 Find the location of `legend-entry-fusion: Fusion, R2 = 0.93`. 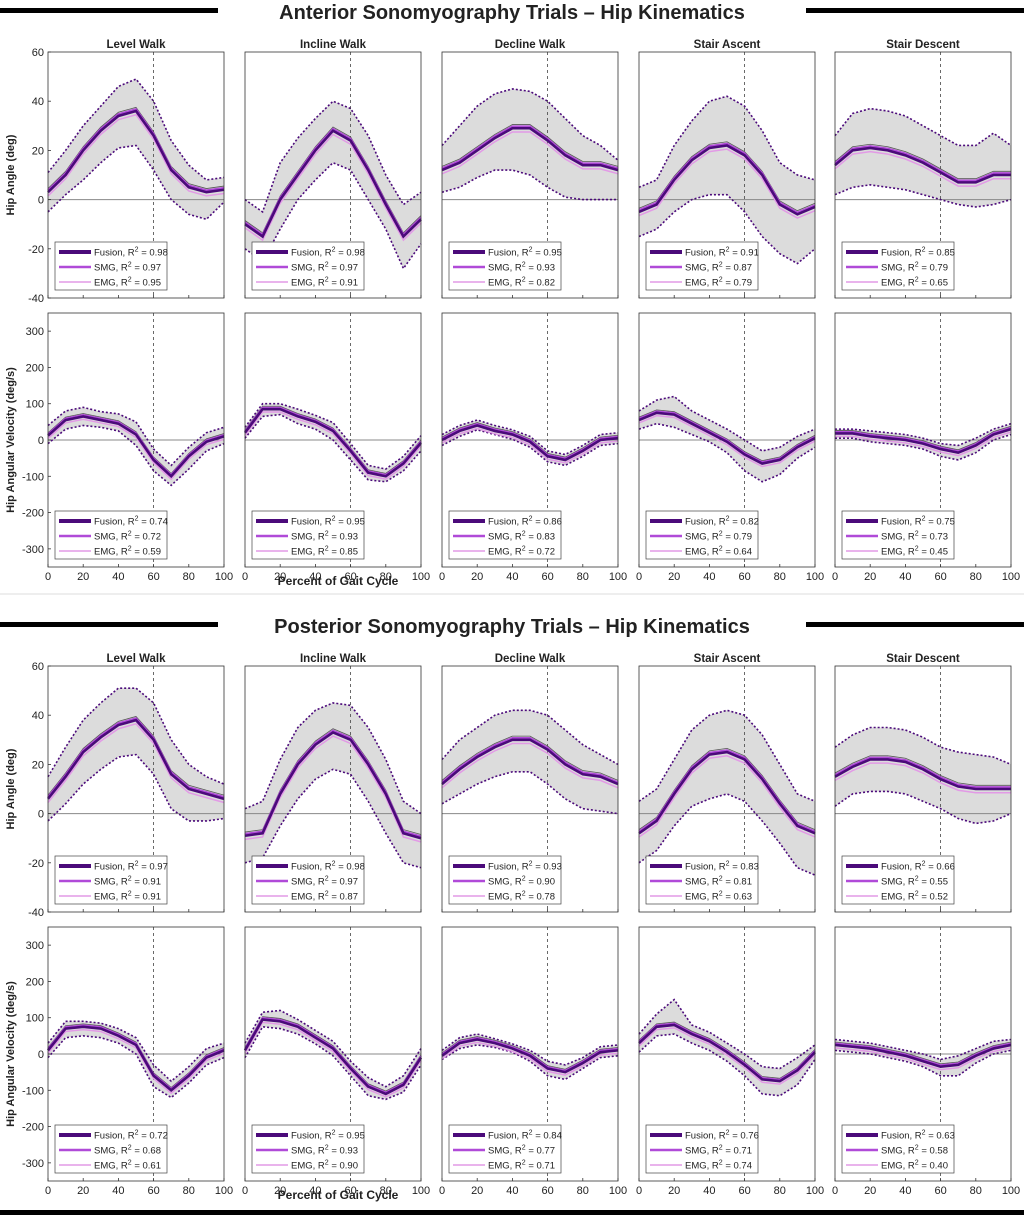

legend-entry-fusion: Fusion, R2 = 0.93 is located at coordinates (525, 867).